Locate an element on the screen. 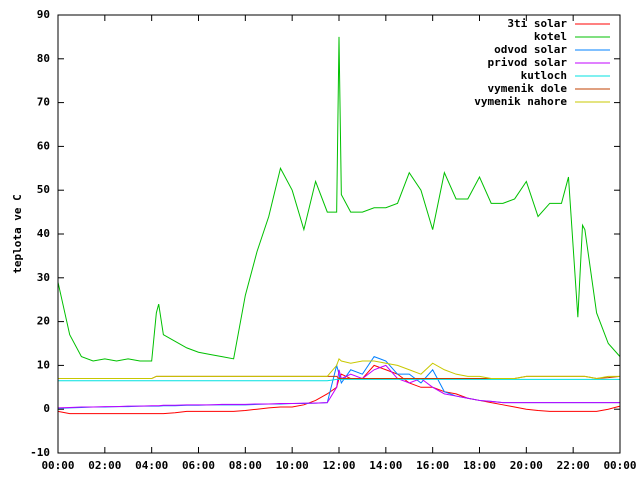  legend-label: kutloch is located at coordinates (544, 75).